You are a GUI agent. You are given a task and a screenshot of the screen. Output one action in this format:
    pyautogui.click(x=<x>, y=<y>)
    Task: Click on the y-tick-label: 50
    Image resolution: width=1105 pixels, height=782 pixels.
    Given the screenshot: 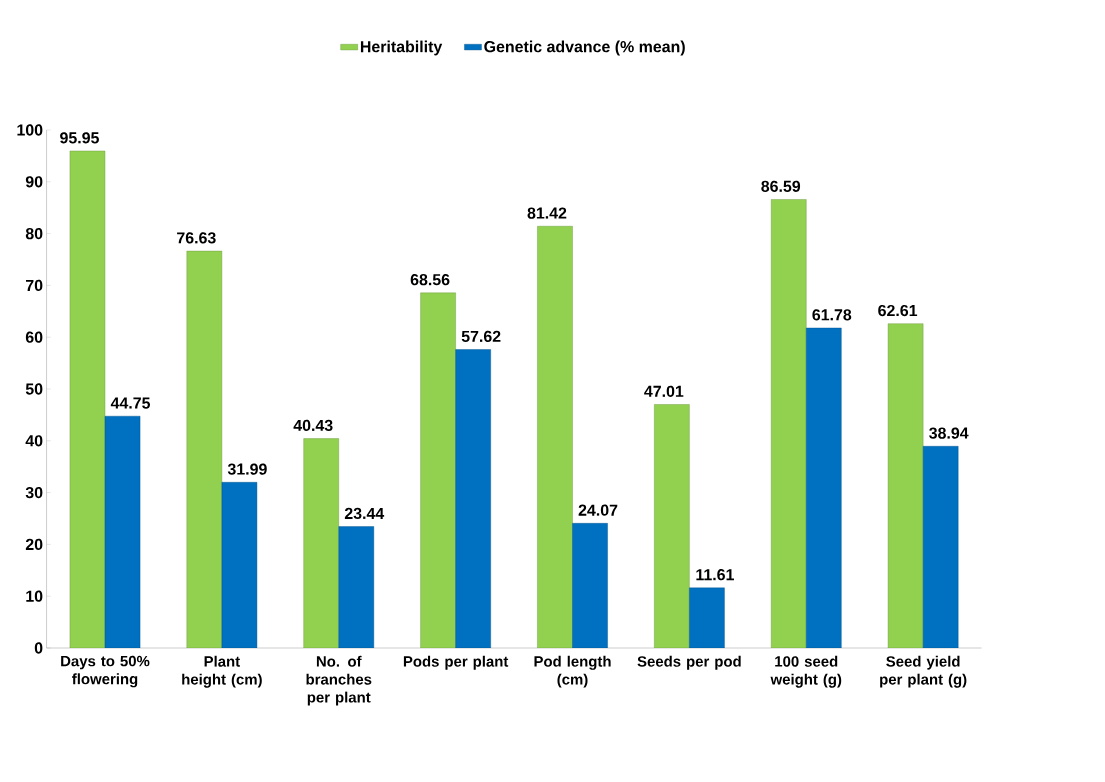 What is the action you would take?
    pyautogui.click(x=34, y=389)
    